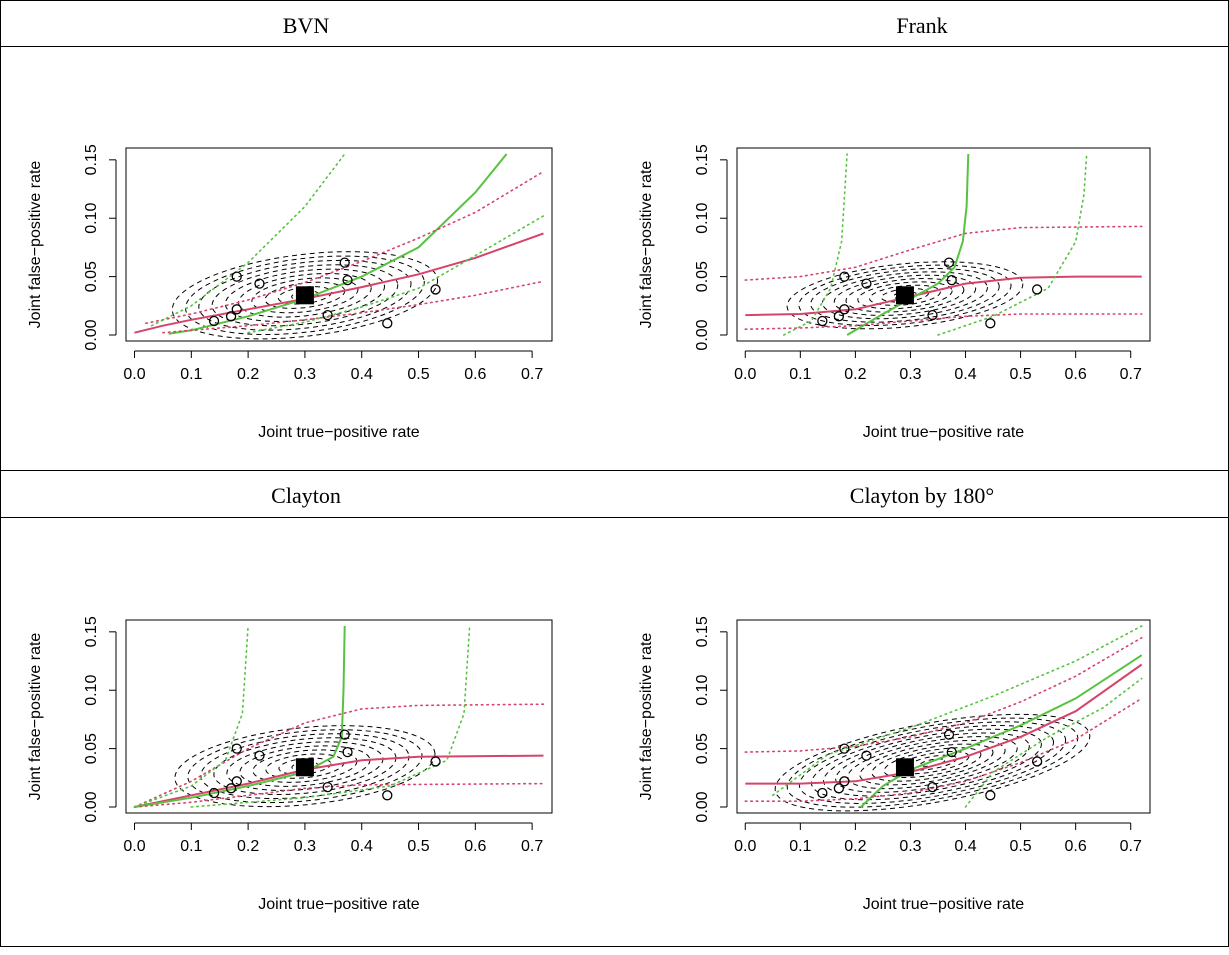 Image resolution: width=1229 pixels, height=955 pixels. What do you see at coordinates (306, 495) in the screenshot?
I see `panel-title-clayton: Clayton` at bounding box center [306, 495].